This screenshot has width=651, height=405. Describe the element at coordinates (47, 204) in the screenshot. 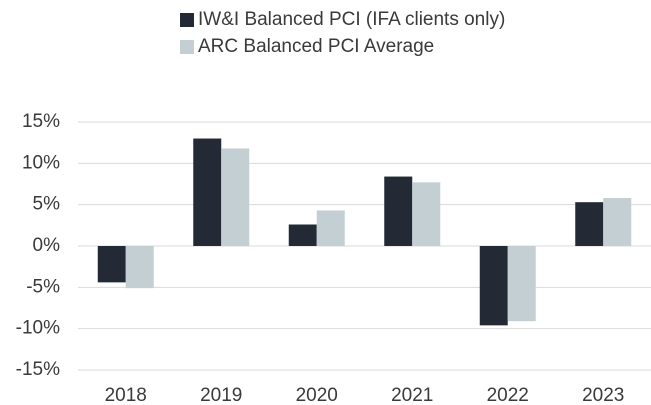

I see `y-tick-label: 5%` at that location.